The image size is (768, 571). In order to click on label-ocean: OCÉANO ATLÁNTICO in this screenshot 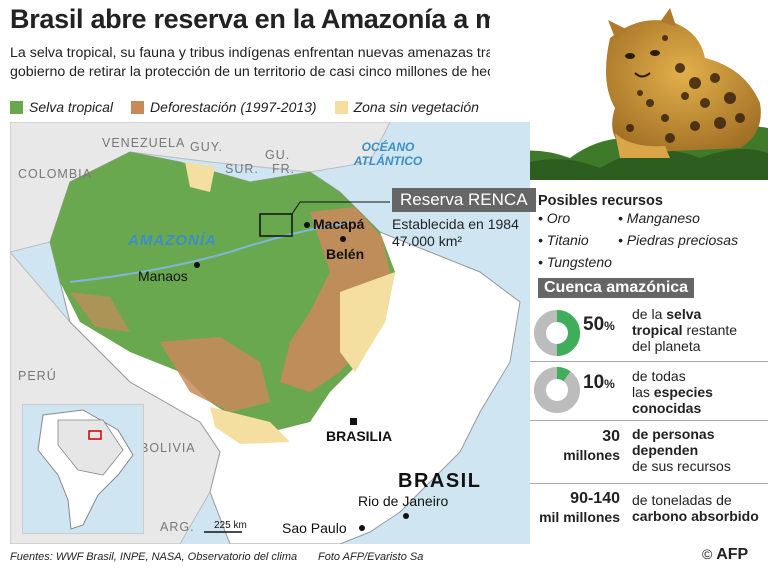, I will do `click(388, 154)`.